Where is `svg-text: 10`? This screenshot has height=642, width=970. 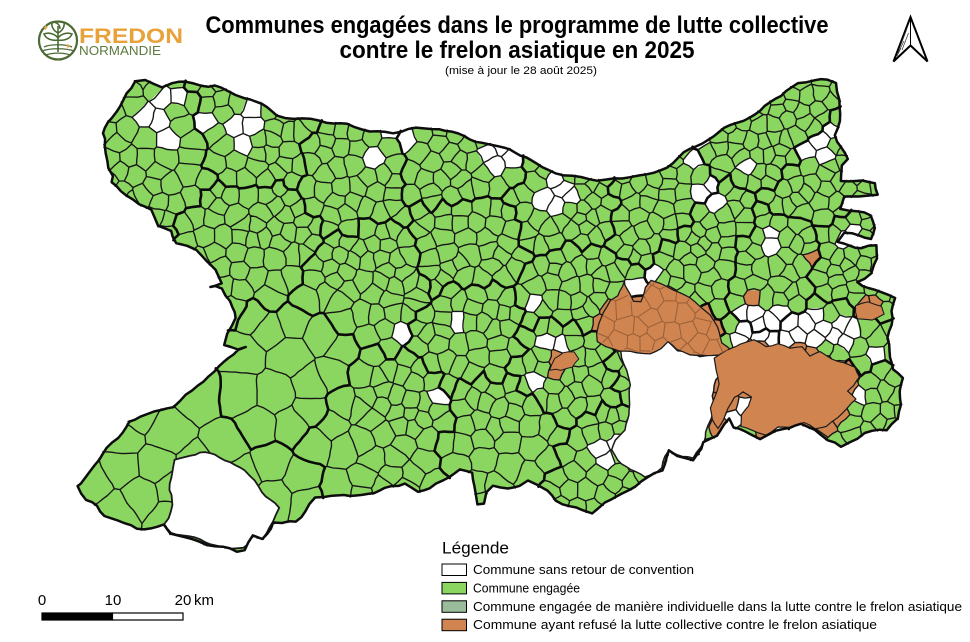
svg-text: 10 is located at coordinates (113, 600).